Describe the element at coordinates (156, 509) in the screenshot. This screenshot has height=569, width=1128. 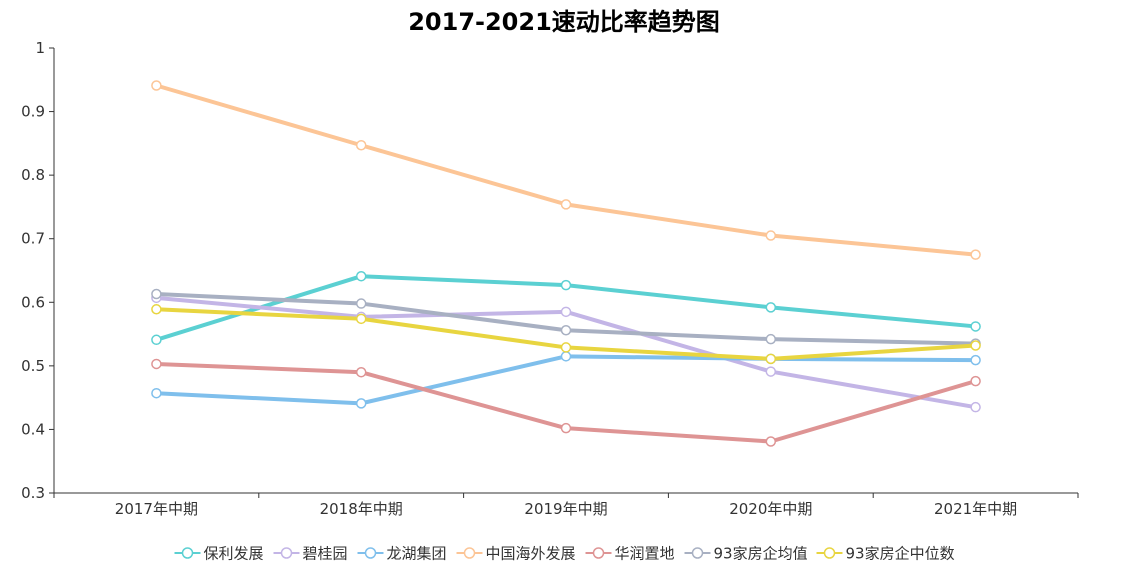
I see `x-tick-label: 2017年中期` at that location.